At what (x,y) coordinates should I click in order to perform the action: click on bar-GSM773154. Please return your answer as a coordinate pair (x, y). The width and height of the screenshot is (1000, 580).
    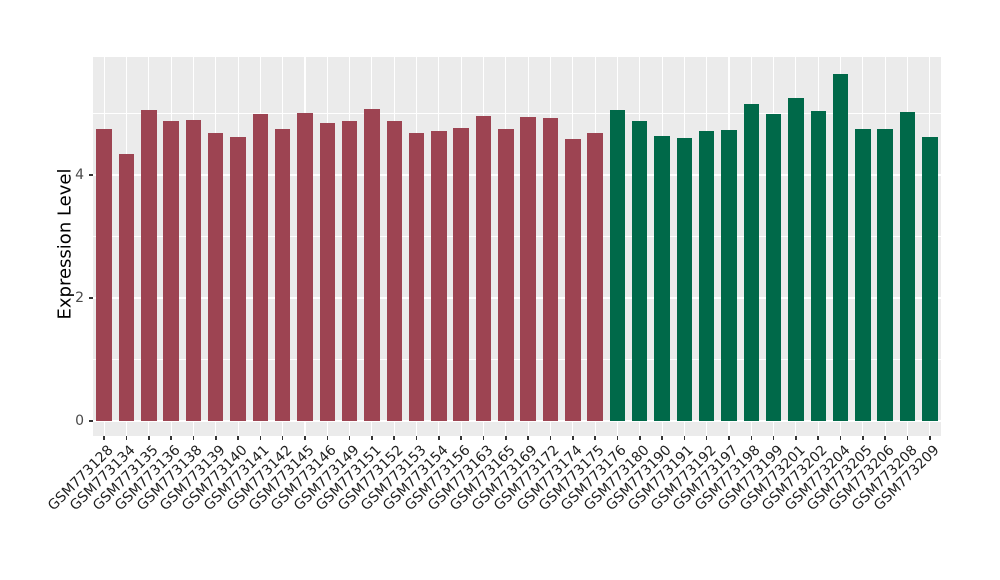
    Looking at the image, I should click on (439, 275).